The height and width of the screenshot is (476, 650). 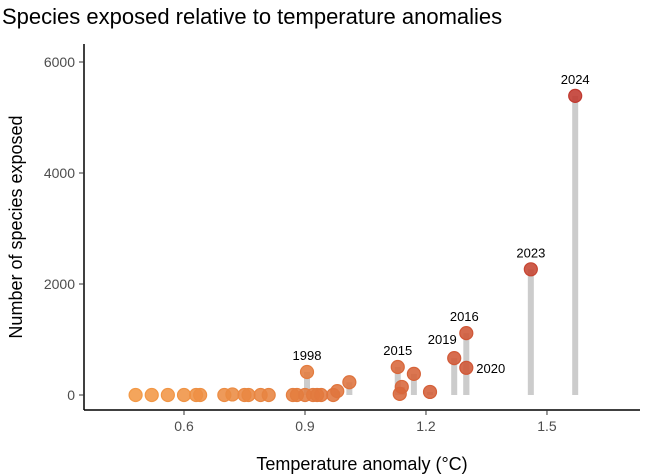 I want to click on y-tick-label: 4000, so click(x=59, y=173).